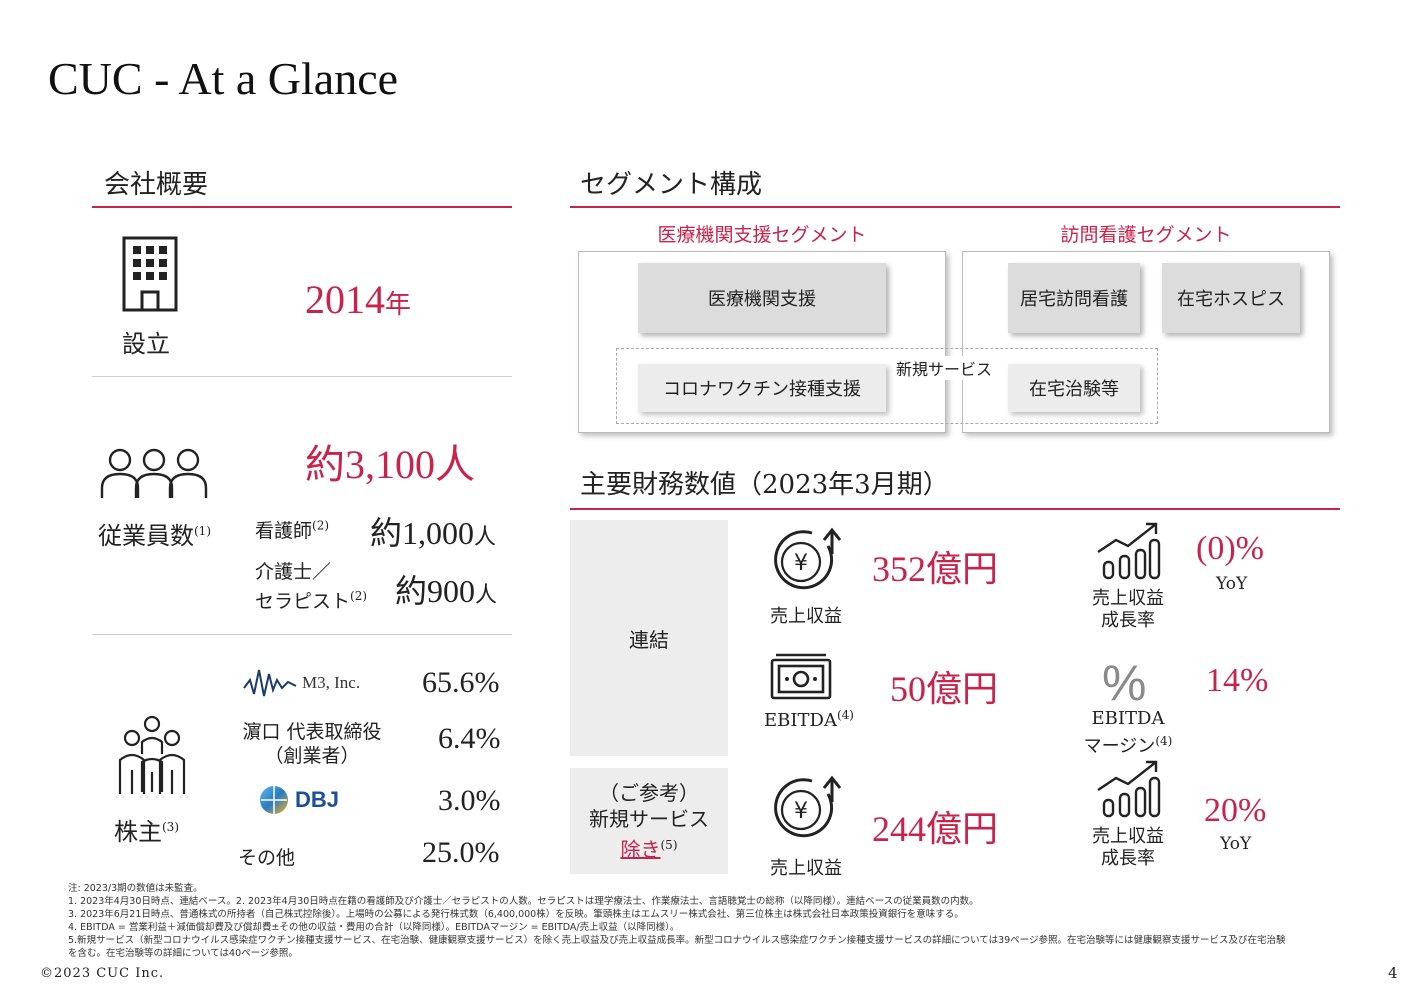 This screenshot has width=1428, height=1004. I want to click on shareholders-icon, so click(152, 757).